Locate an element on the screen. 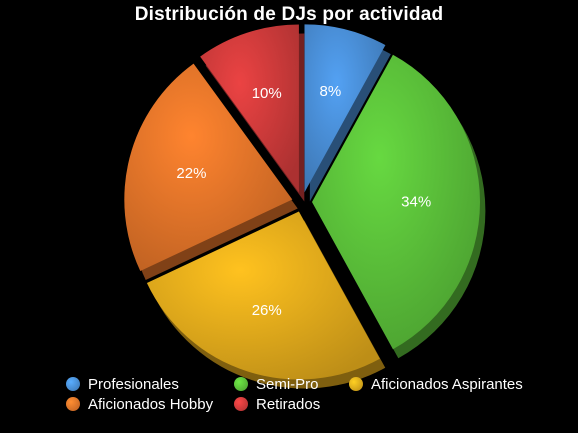 This screenshot has width=578, height=433. chart-title: Distribución de DJs por actividad is located at coordinates (289, 14).